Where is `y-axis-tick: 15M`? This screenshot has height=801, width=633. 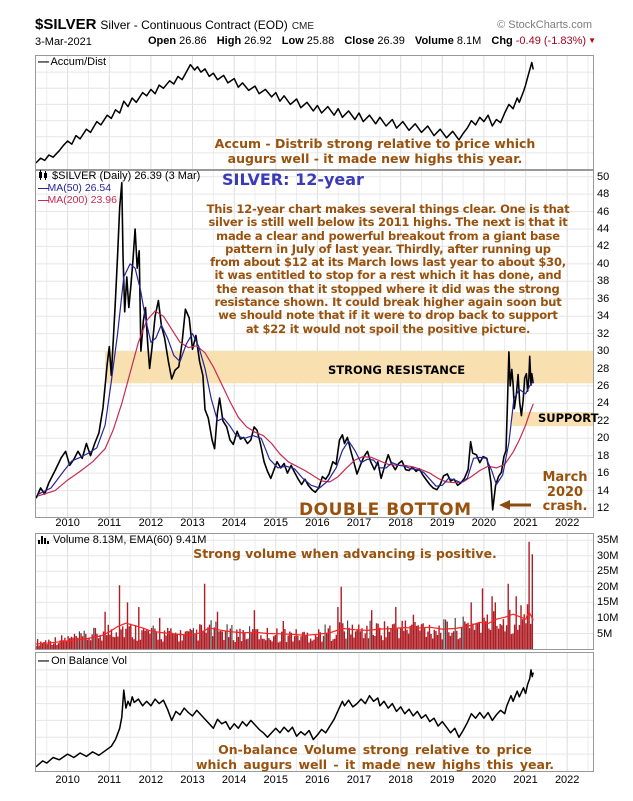
y-axis-tick: 15M is located at coordinates (608, 602).